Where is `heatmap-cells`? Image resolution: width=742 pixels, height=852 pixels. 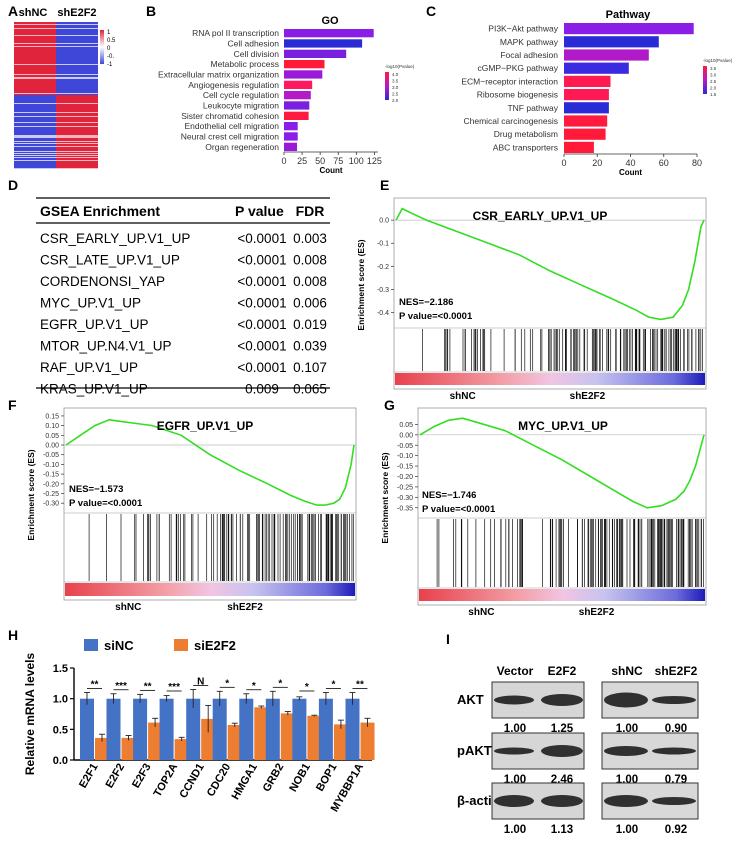 heatmap-cells is located at coordinates (56, 95).